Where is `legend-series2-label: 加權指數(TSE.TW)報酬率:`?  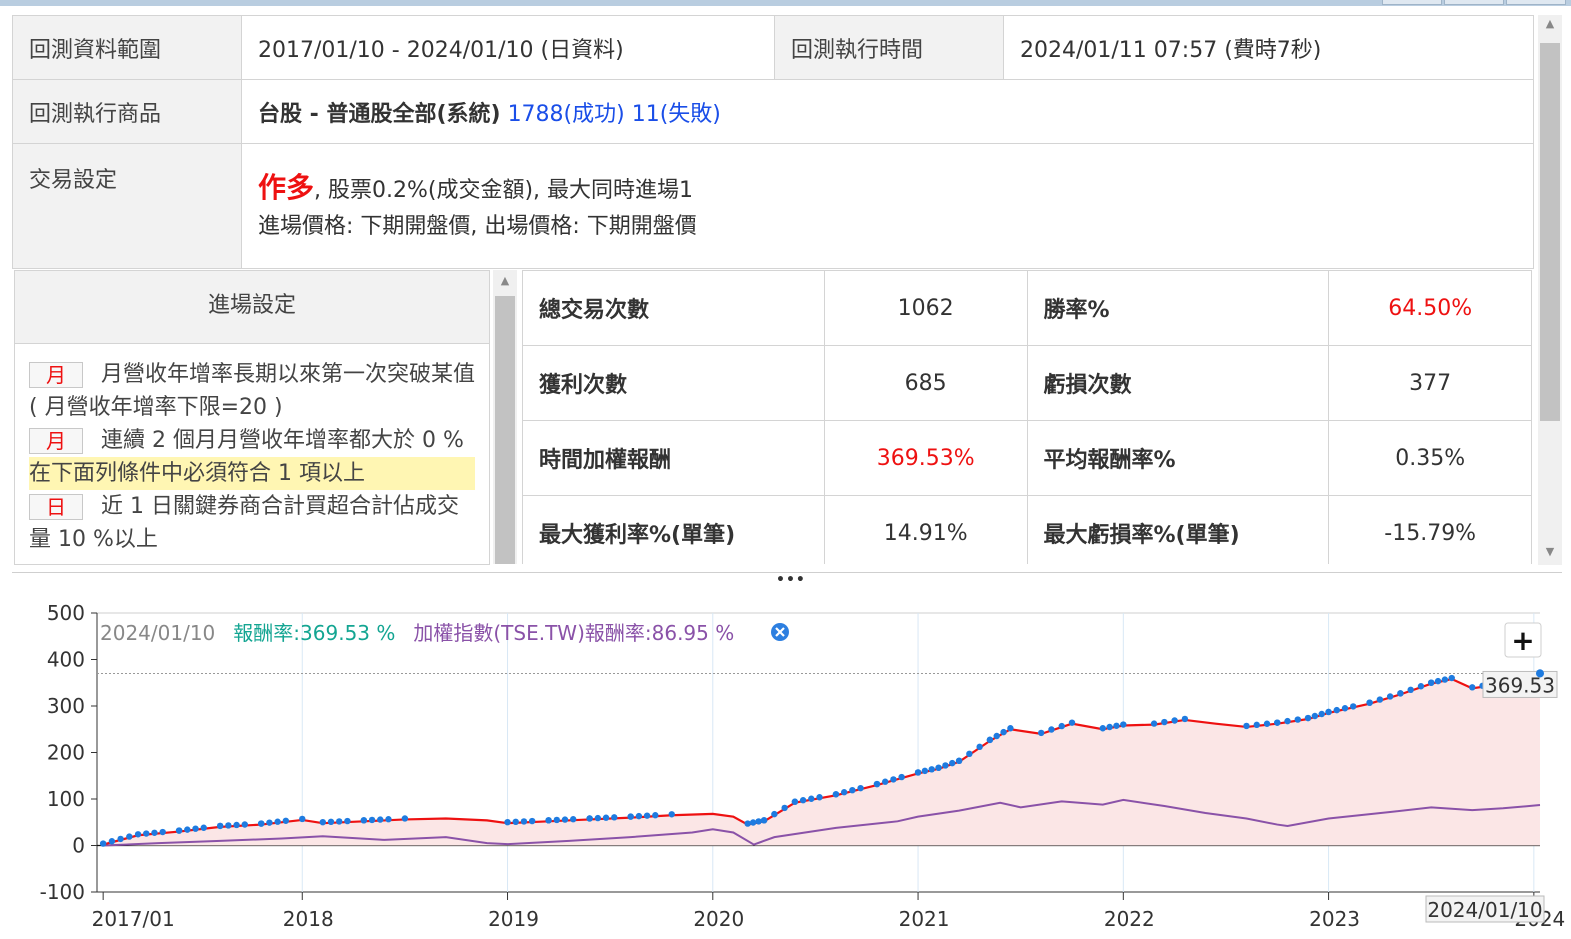 legend-series2-label: 加權指數(TSE.TW)報酬率: is located at coordinates (532, 633).